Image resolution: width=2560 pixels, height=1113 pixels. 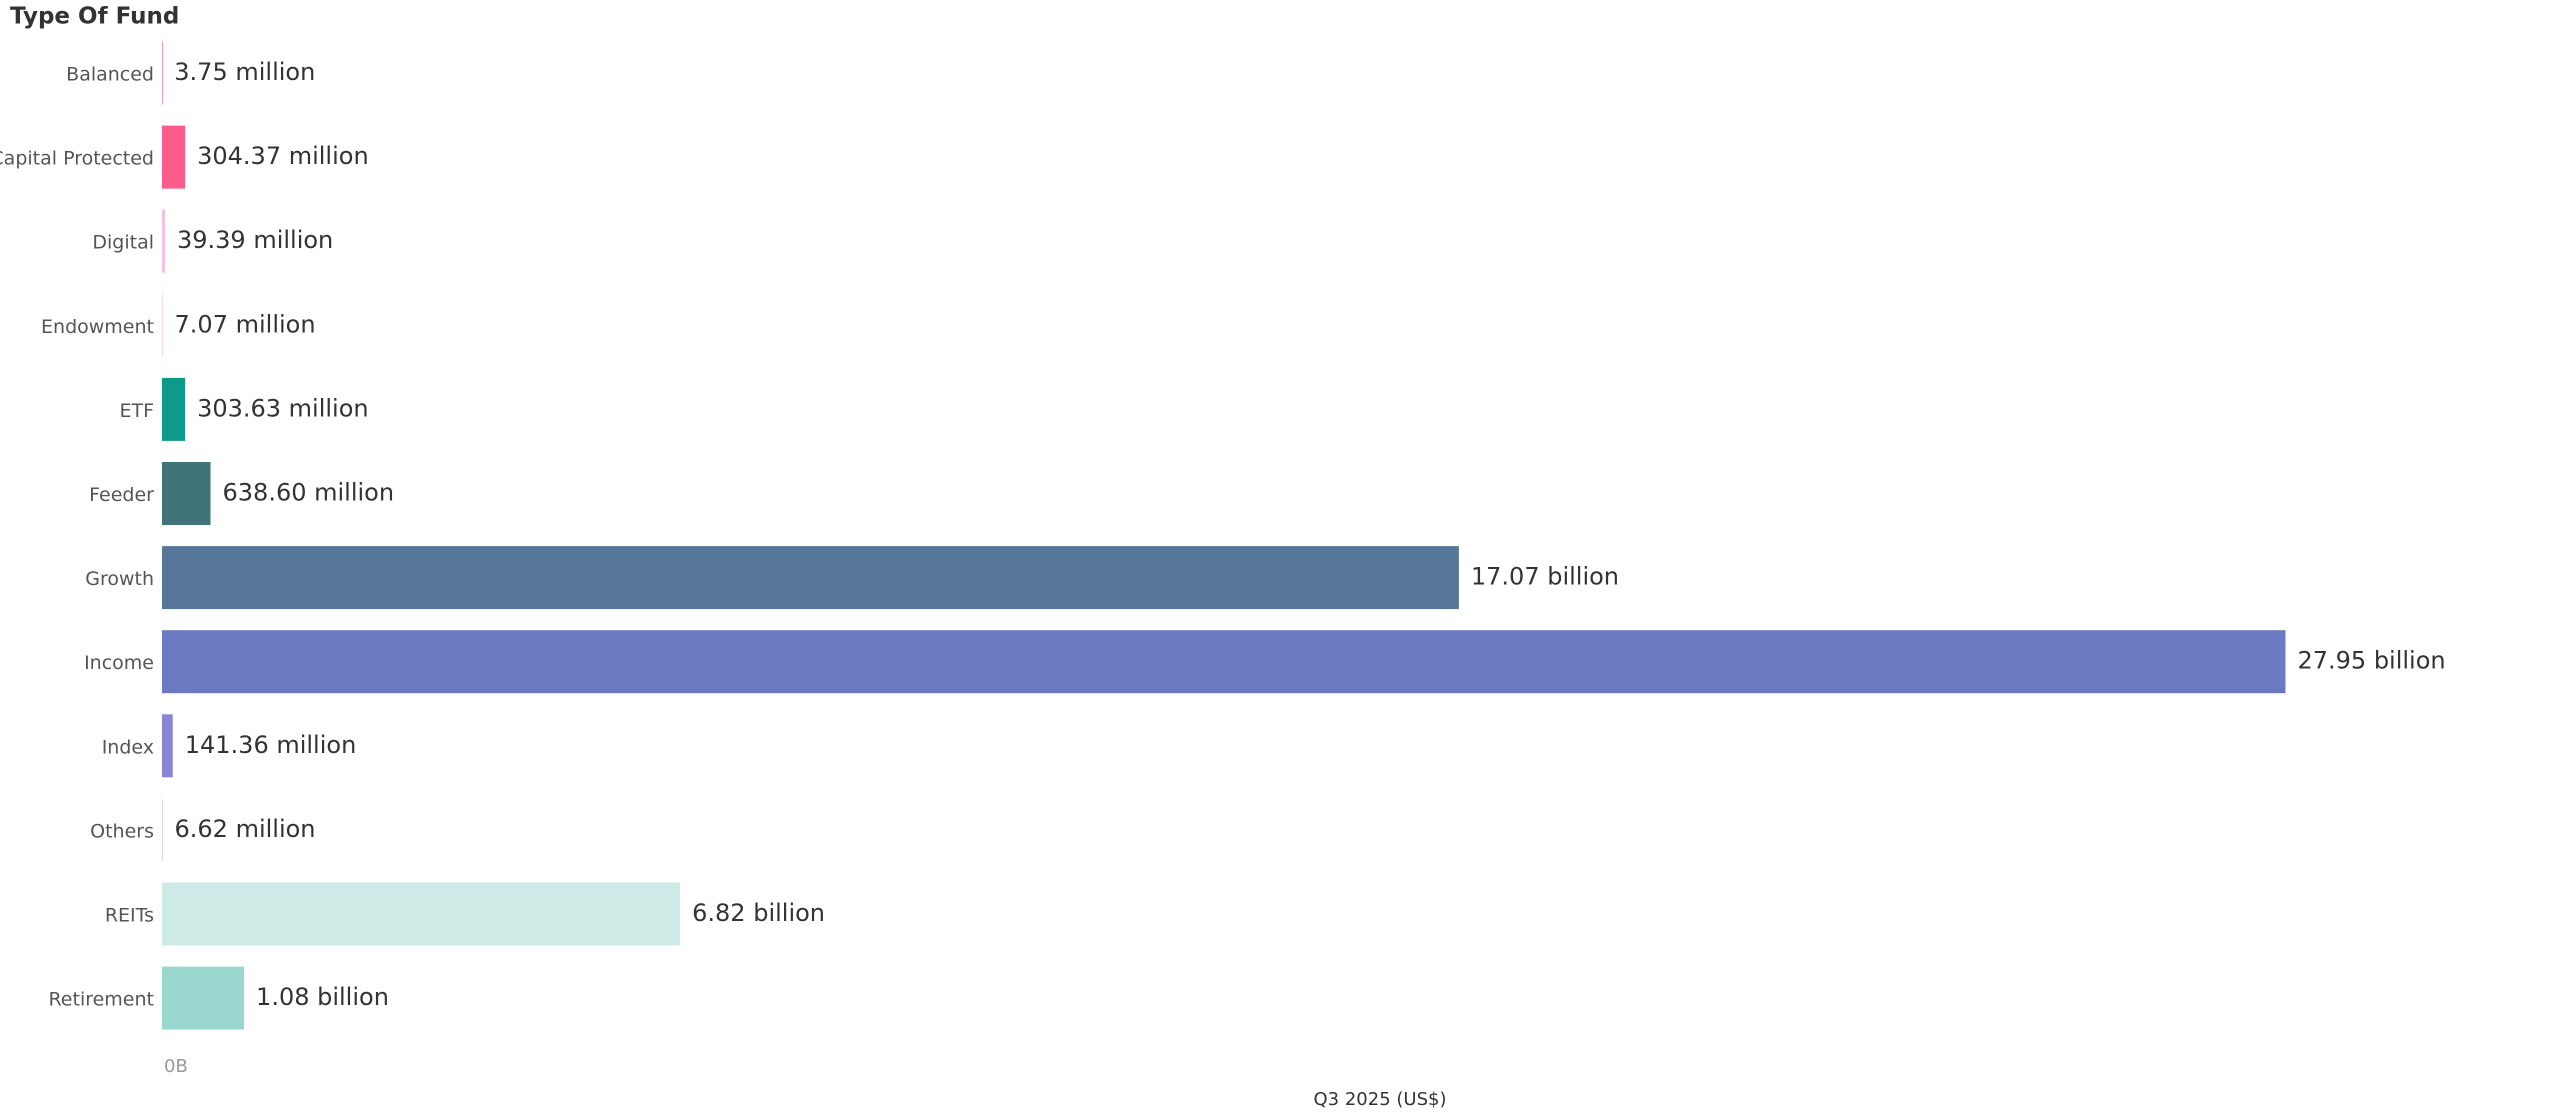 I want to click on value-label: 638.60 million, so click(x=309, y=493).